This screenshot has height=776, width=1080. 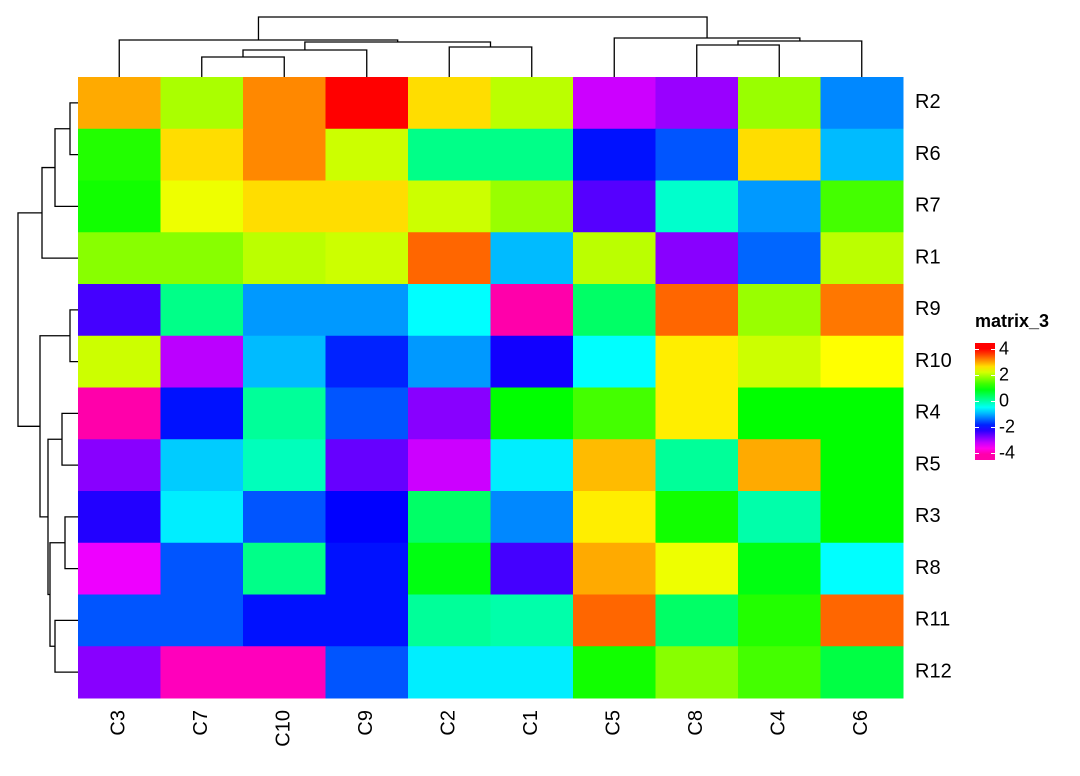 I want to click on row-label: R8, so click(x=928, y=568).